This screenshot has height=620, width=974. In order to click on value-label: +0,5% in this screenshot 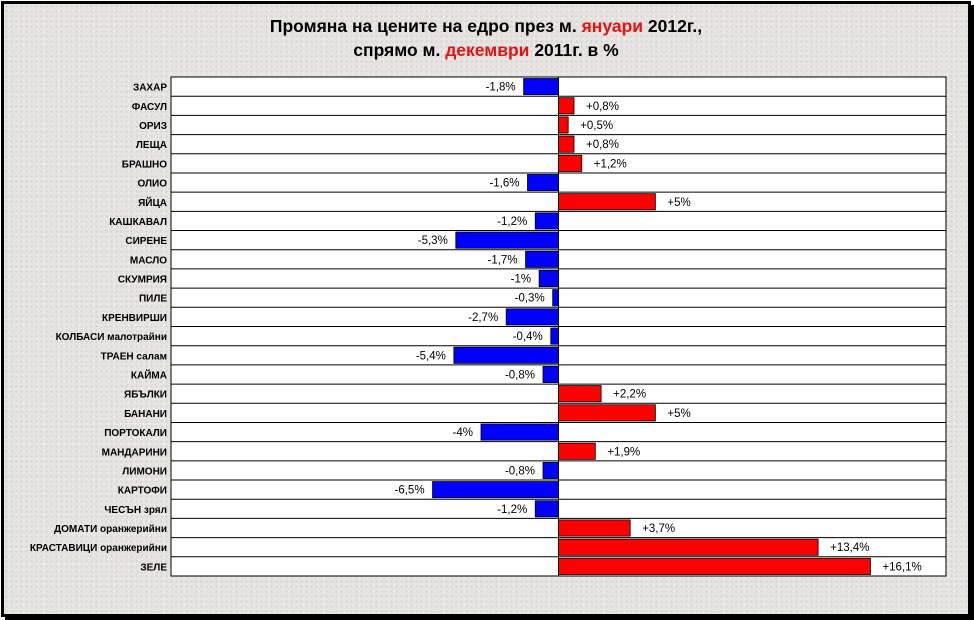, I will do `click(596, 126)`.